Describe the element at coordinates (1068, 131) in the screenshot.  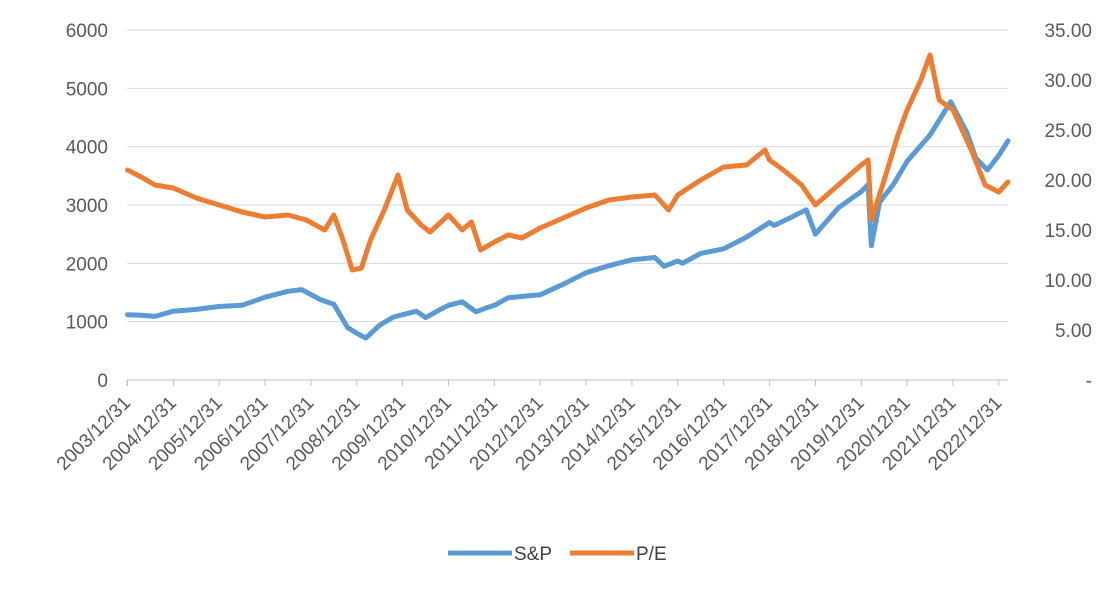
I see `y2-tick-label: 25.00` at that location.